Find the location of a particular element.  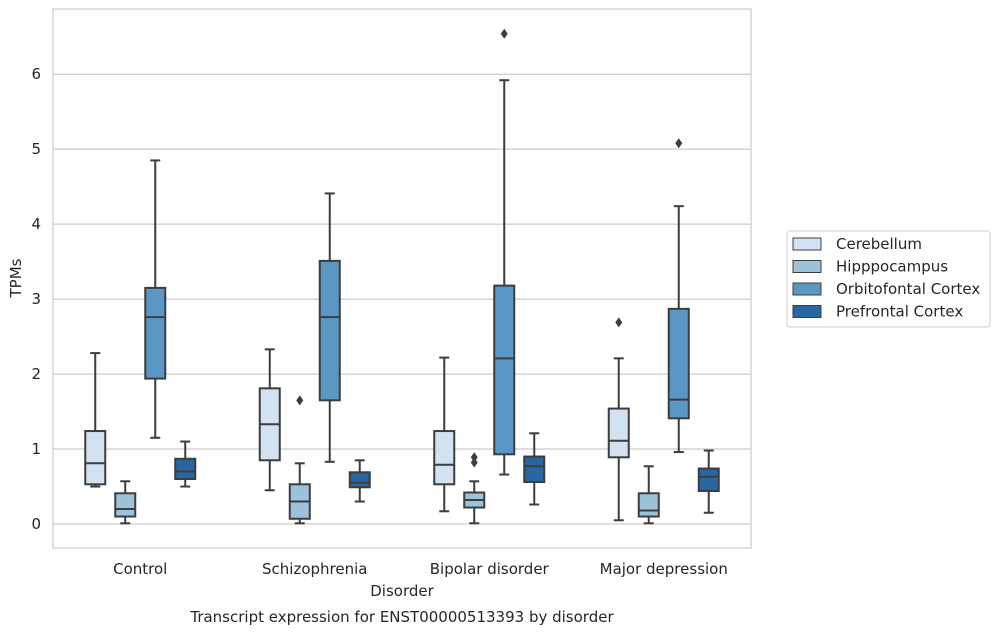

y-tick-label: 3 is located at coordinates (36, 299).